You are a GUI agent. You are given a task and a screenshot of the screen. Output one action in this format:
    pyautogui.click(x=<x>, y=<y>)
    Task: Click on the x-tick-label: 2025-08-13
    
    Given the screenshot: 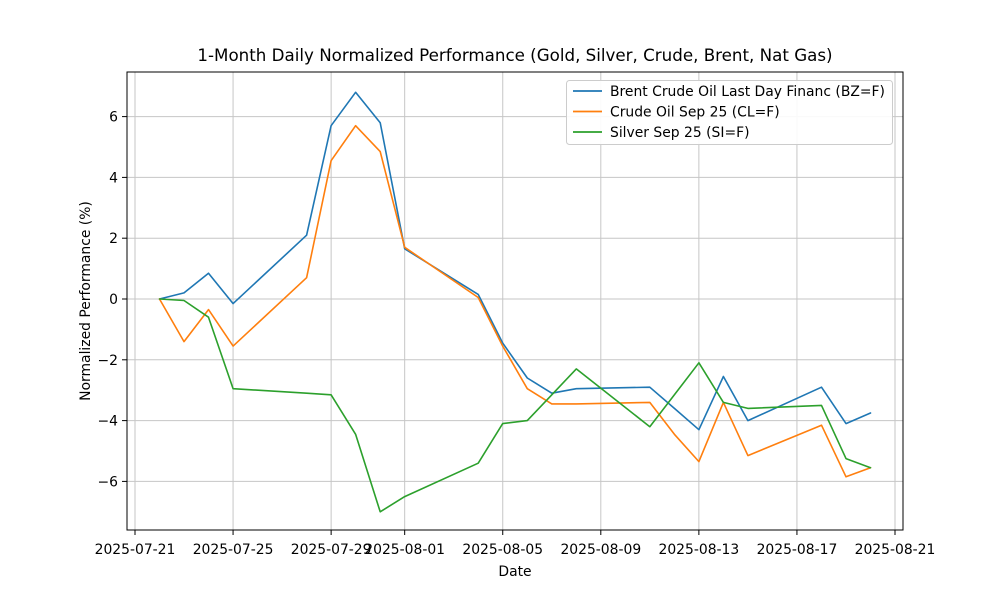 What is the action you would take?
    pyautogui.click(x=699, y=550)
    